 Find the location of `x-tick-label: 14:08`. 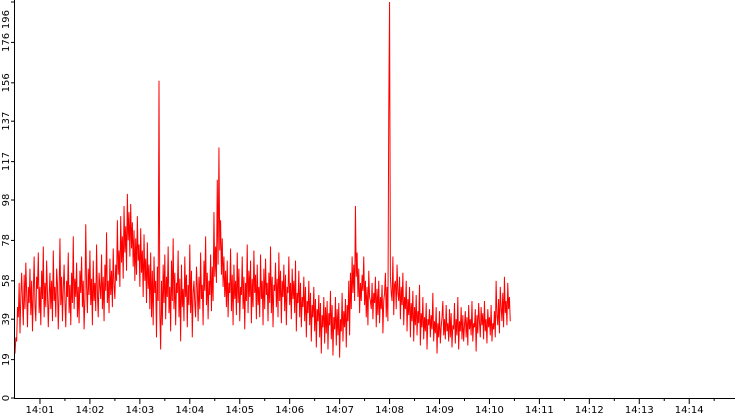

x-tick-label: 14:08 is located at coordinates (389, 410).